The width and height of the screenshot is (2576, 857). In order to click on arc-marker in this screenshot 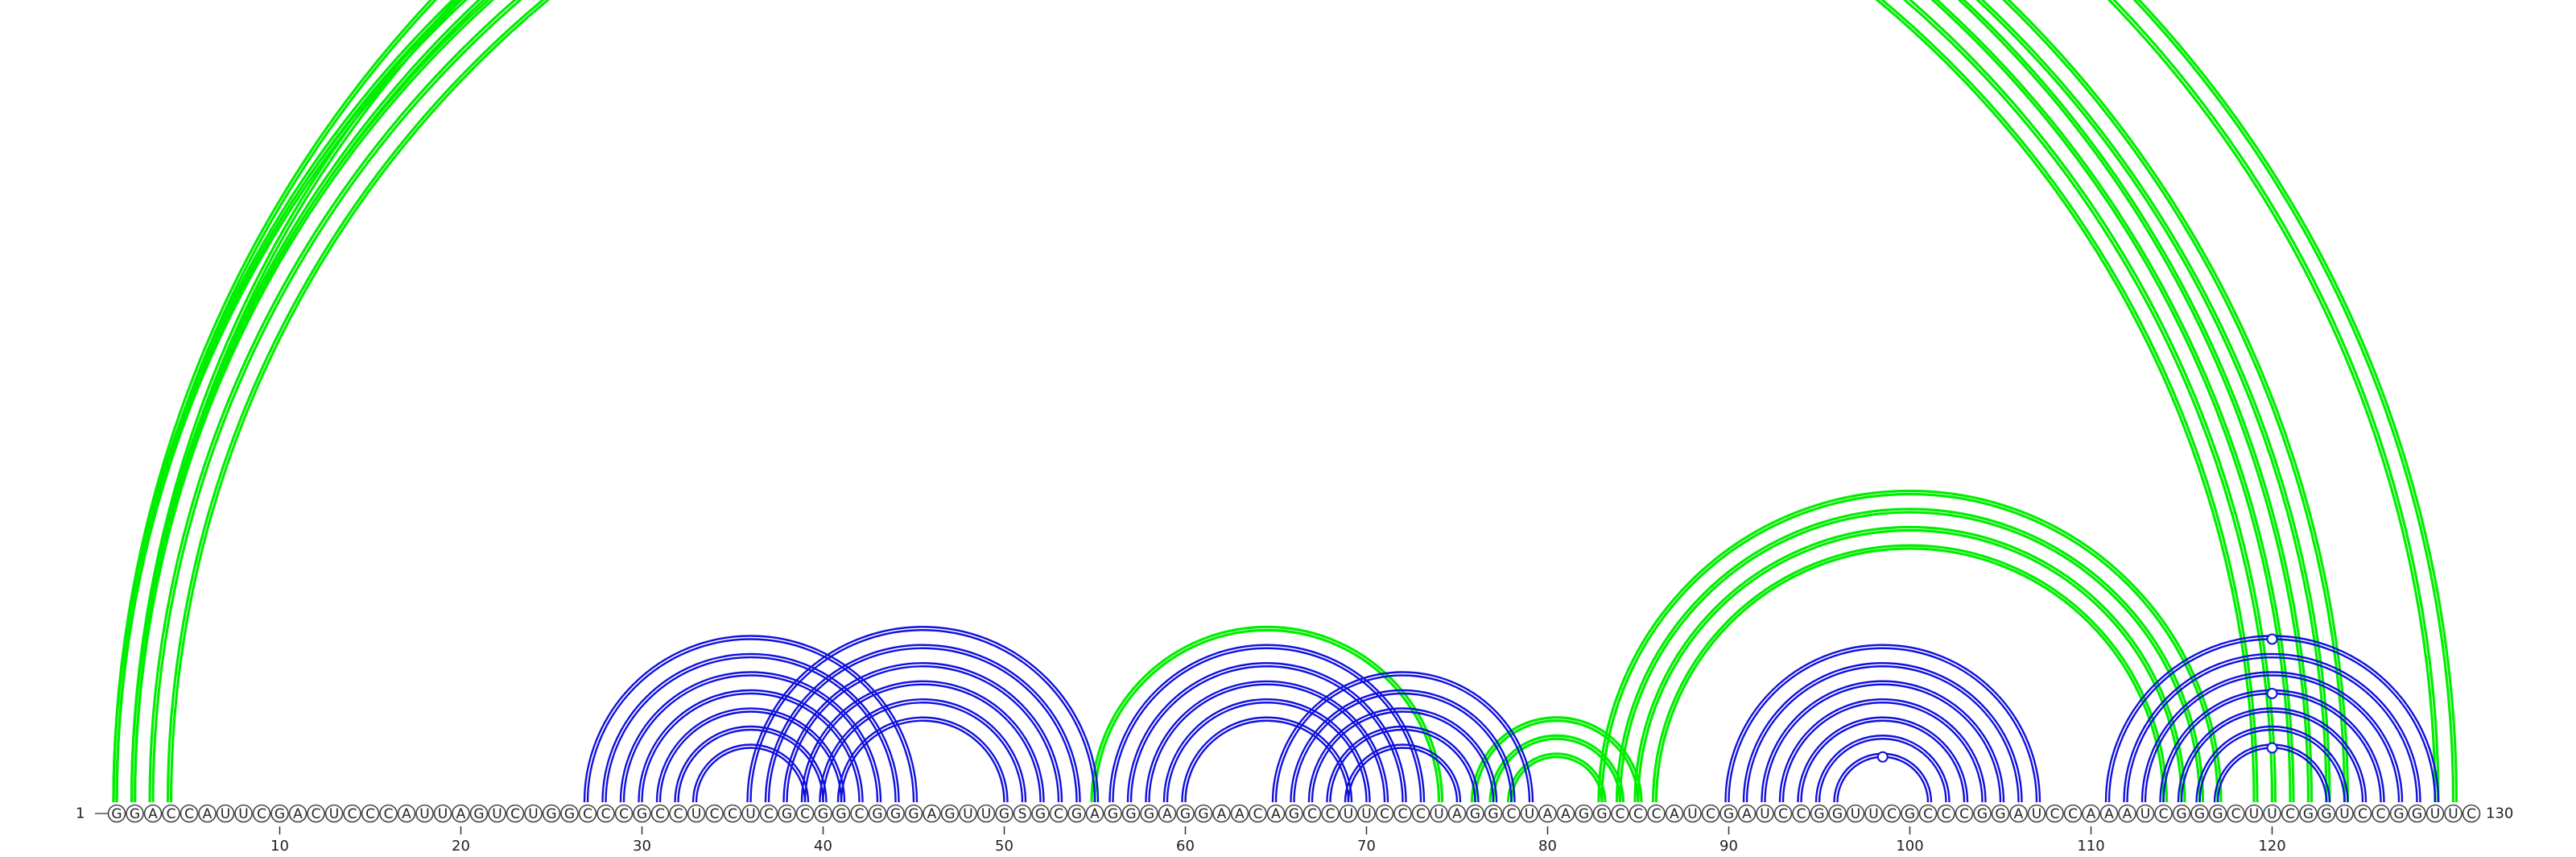, I will do `click(2272, 748)`.